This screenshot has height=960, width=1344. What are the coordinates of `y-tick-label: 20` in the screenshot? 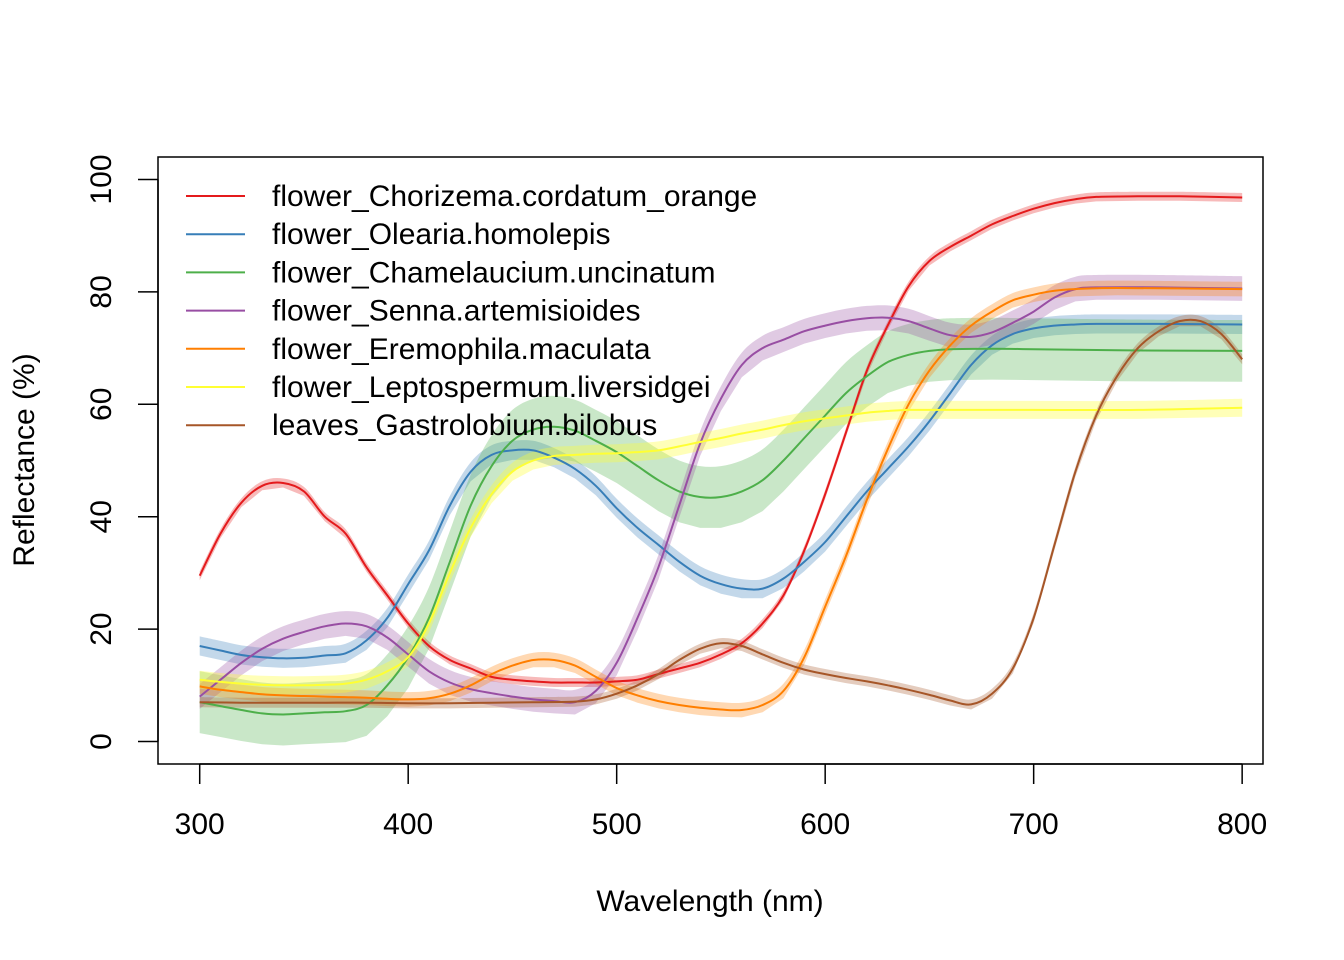 It's located at (101, 628).